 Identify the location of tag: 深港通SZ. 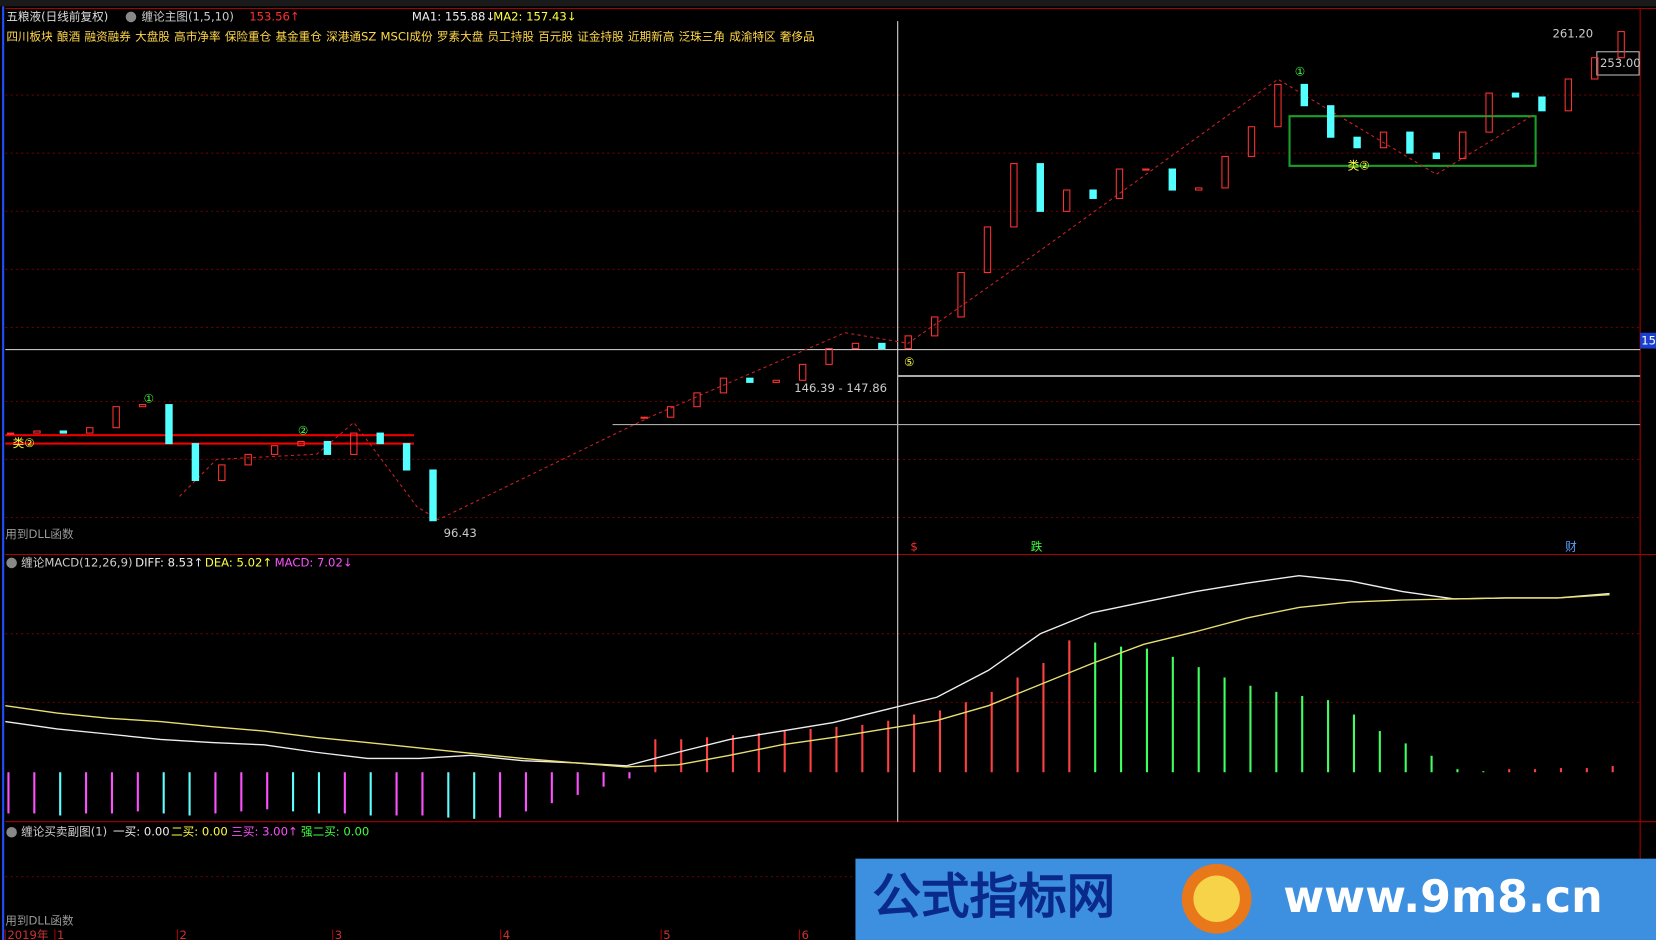
(351, 36).